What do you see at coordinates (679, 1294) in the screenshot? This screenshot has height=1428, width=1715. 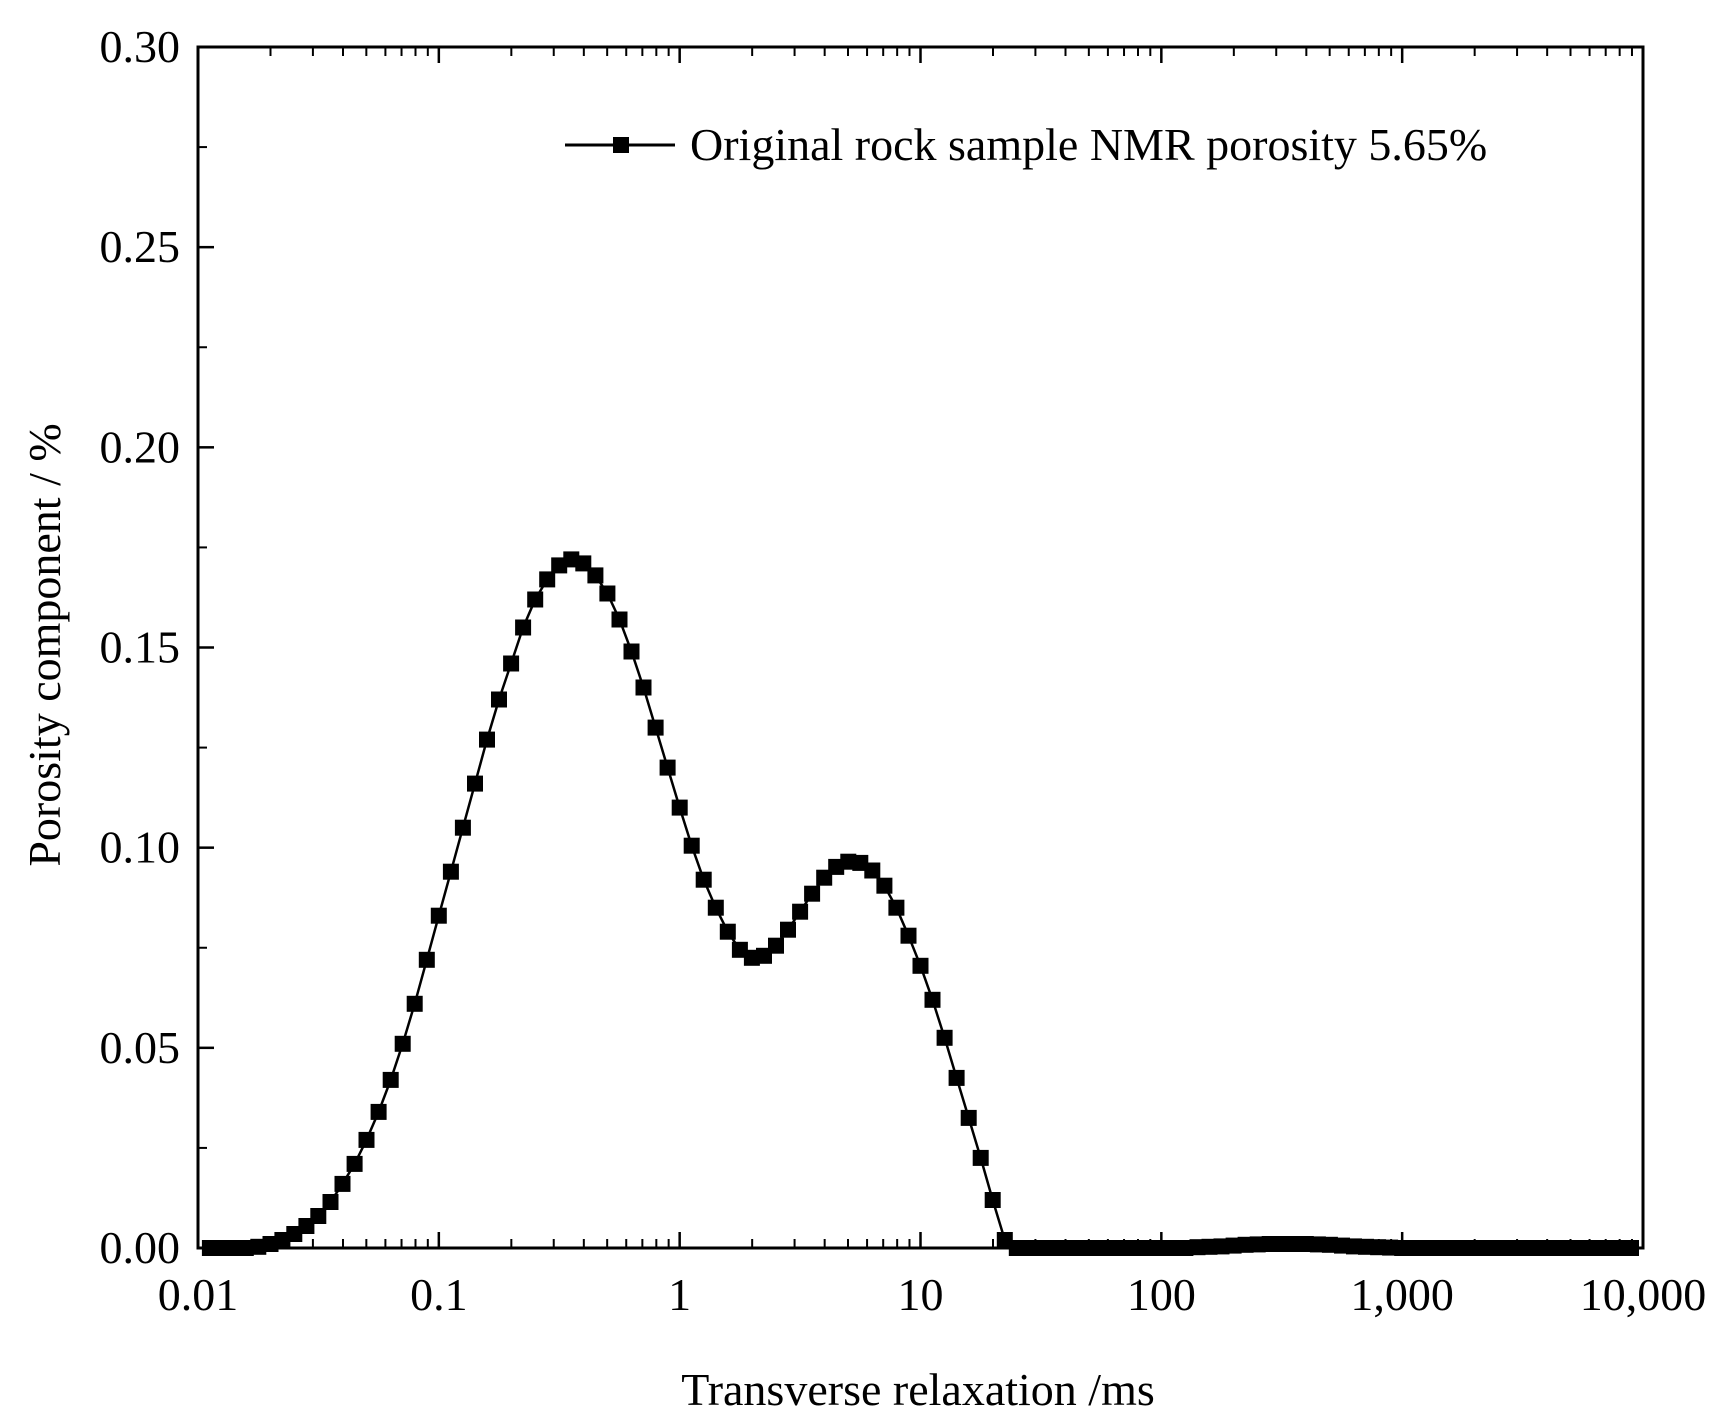 I see `x-tick-label: 1` at bounding box center [679, 1294].